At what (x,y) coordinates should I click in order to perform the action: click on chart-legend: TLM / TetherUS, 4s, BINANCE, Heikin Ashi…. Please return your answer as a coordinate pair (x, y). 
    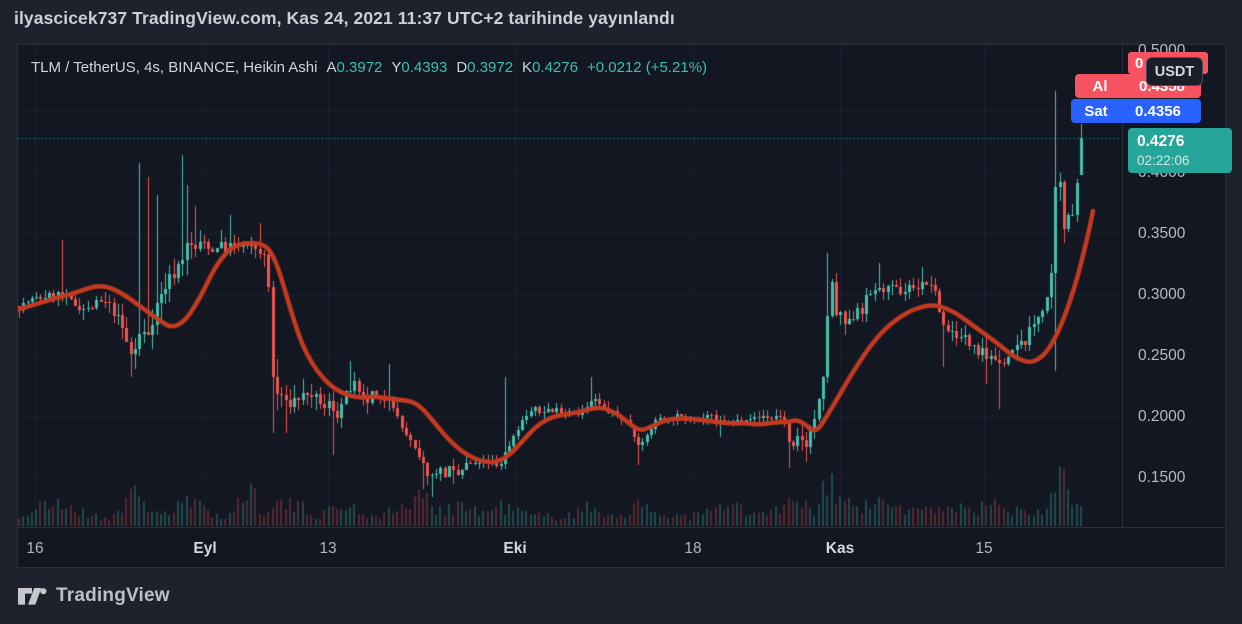
    Looking at the image, I should click on (369, 67).